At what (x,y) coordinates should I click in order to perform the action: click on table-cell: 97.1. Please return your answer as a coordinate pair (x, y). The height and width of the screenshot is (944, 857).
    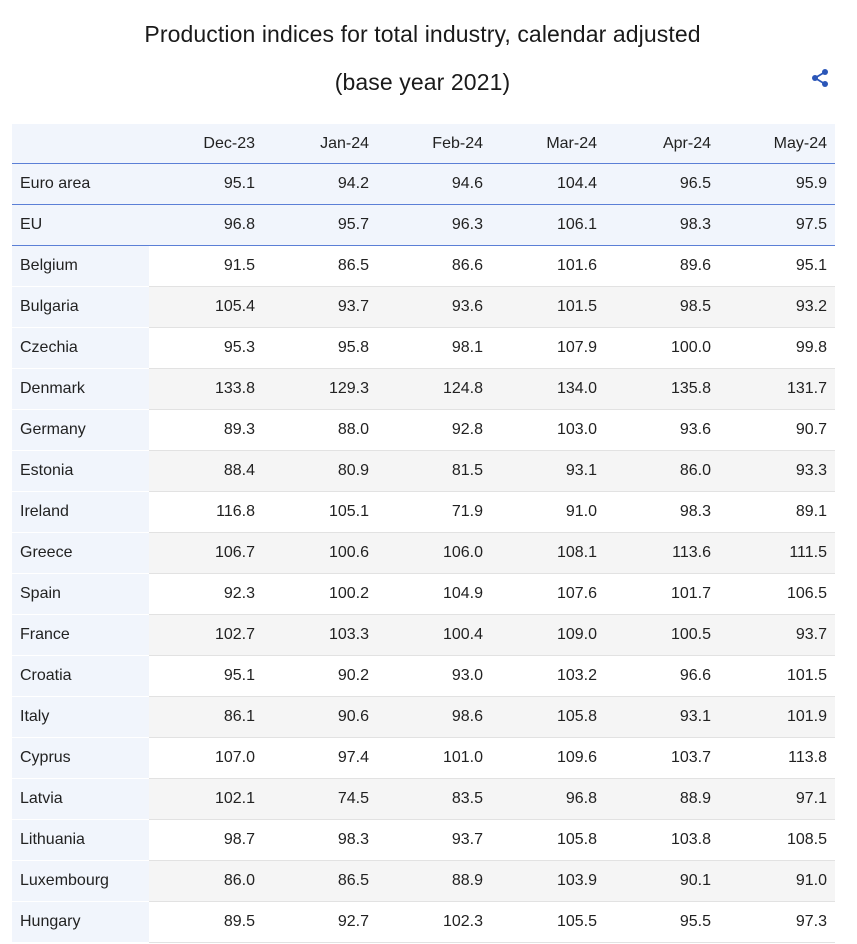
    Looking at the image, I should click on (777, 799).